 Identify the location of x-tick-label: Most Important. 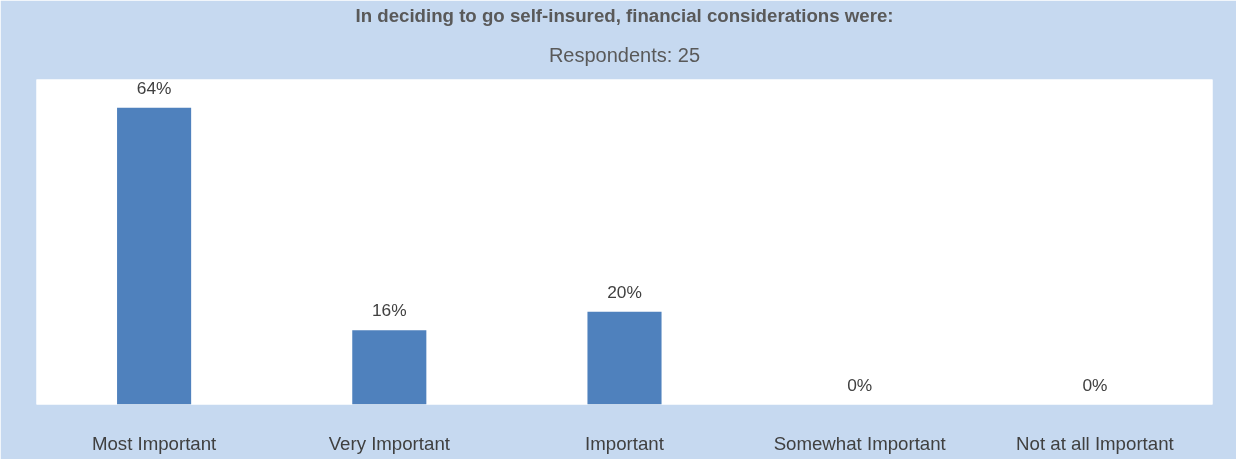
(154, 443).